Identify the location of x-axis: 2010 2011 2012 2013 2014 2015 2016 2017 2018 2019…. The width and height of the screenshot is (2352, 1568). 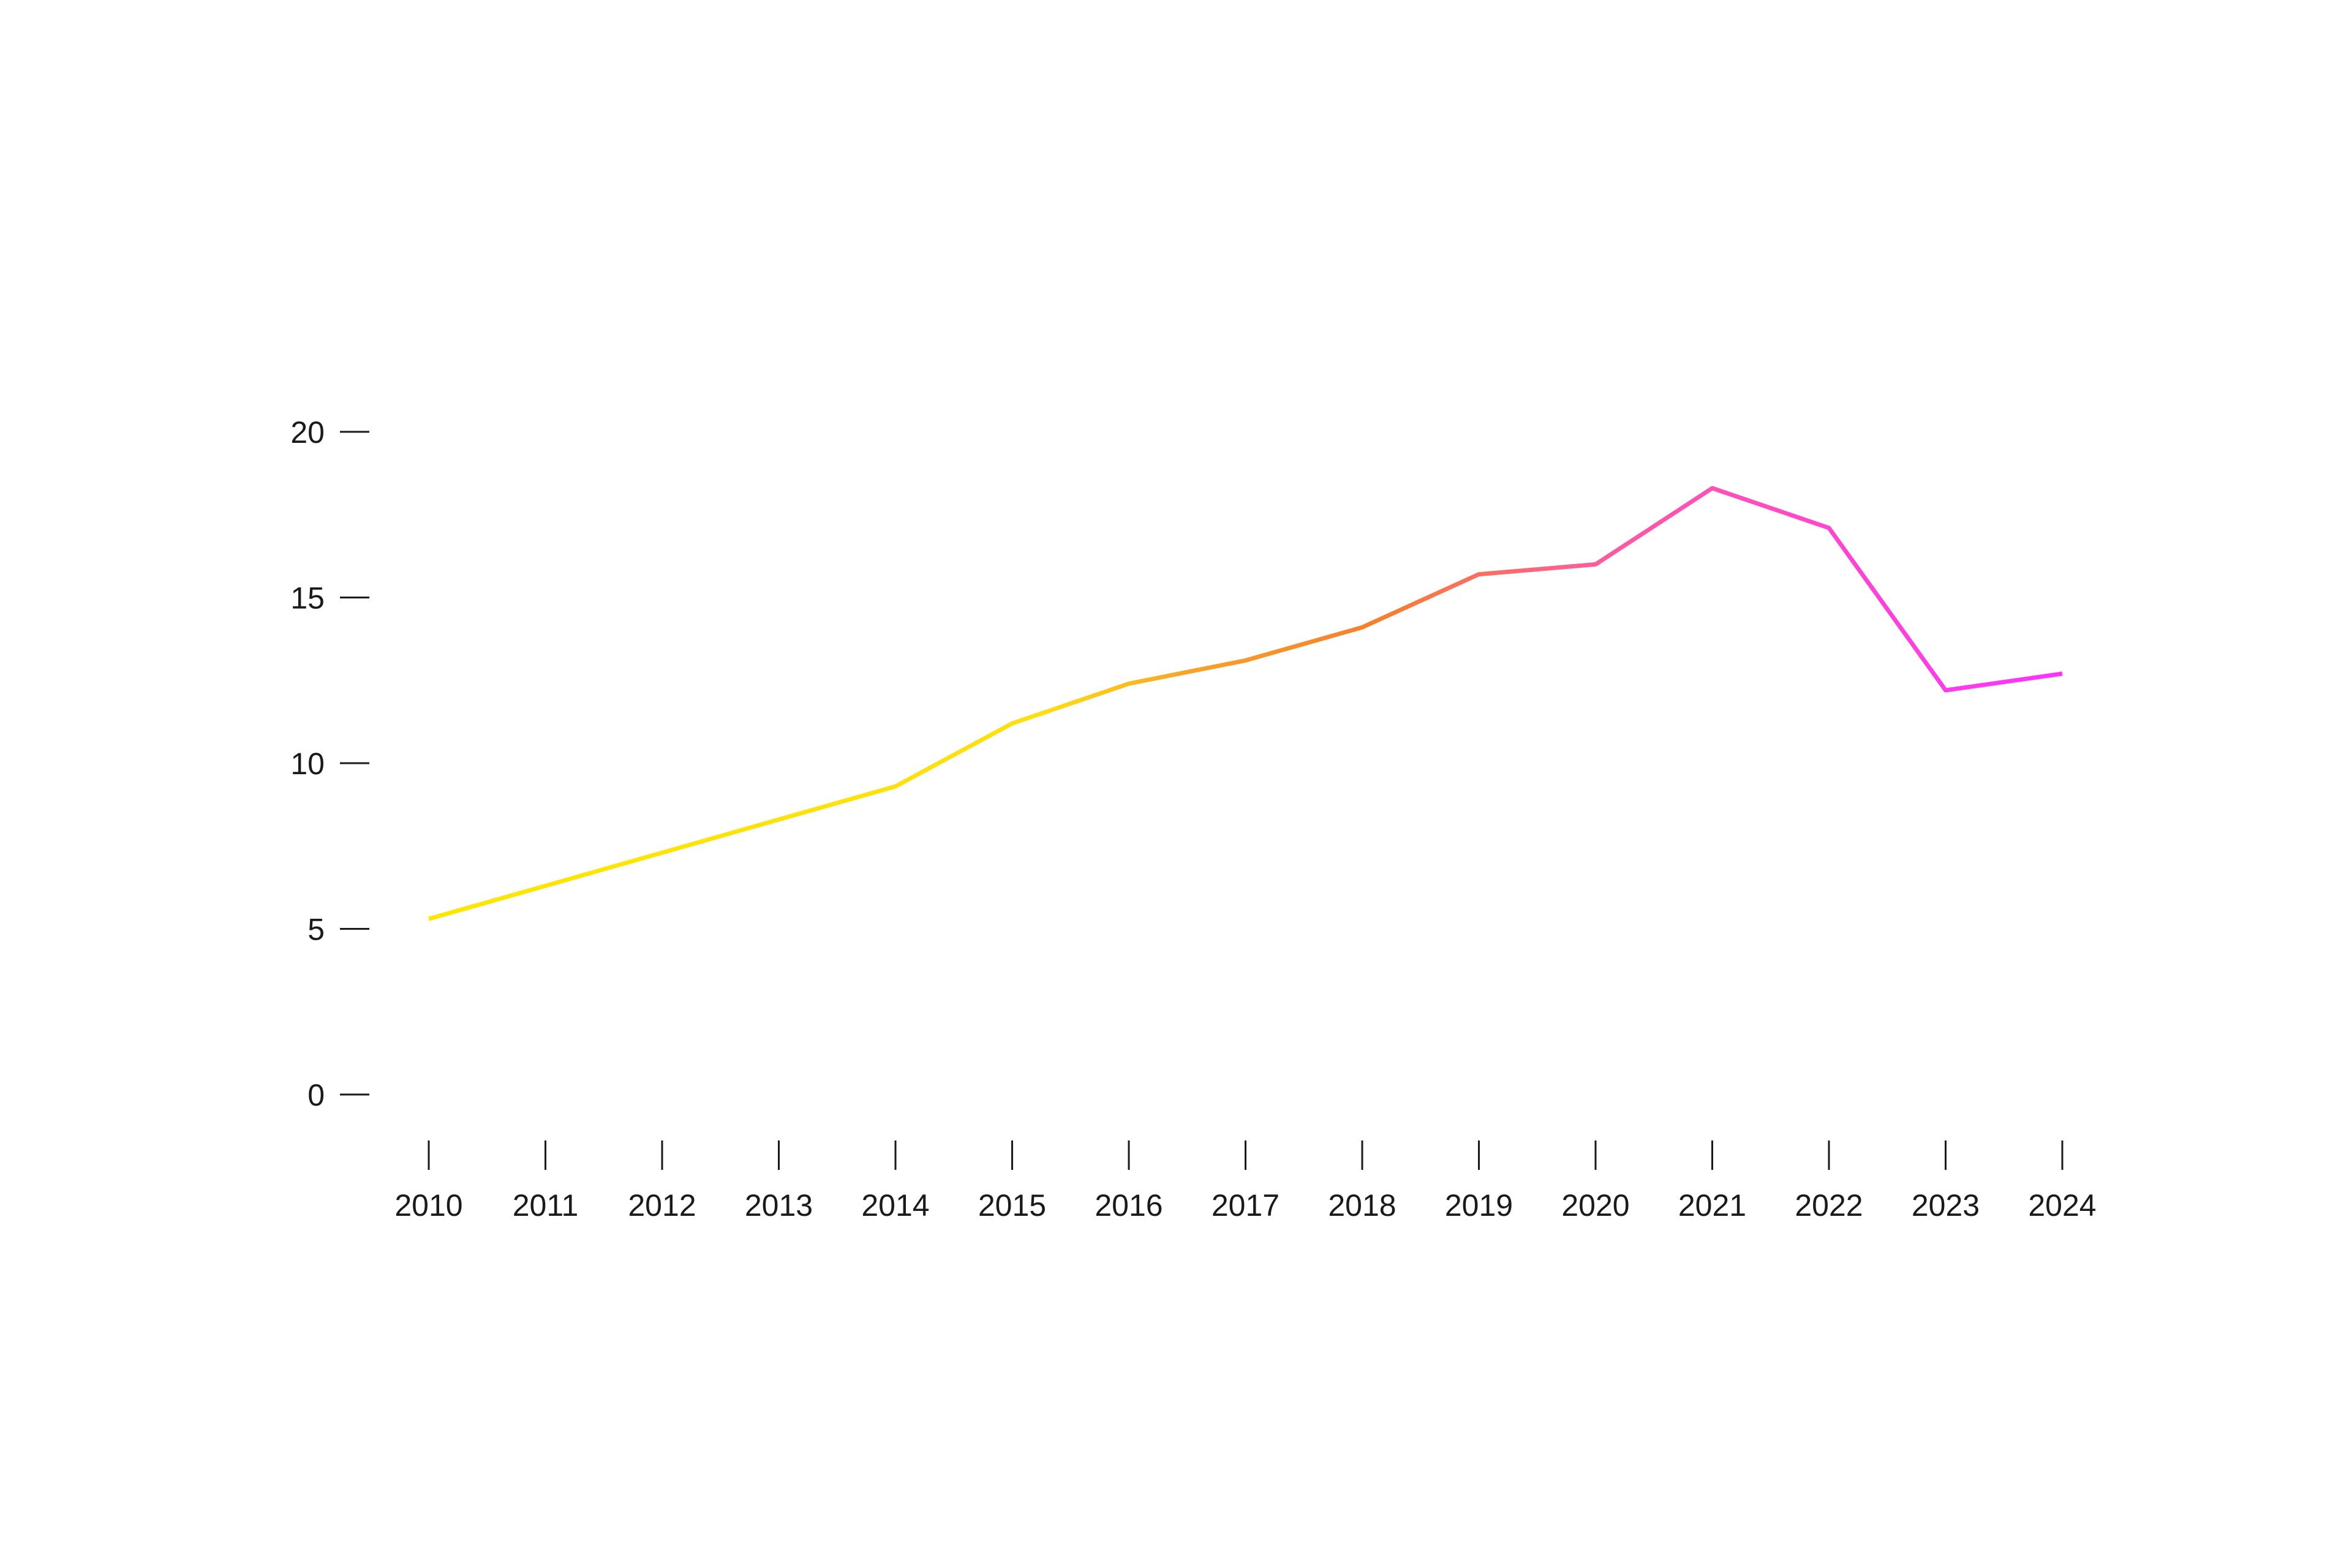
(1246, 1181).